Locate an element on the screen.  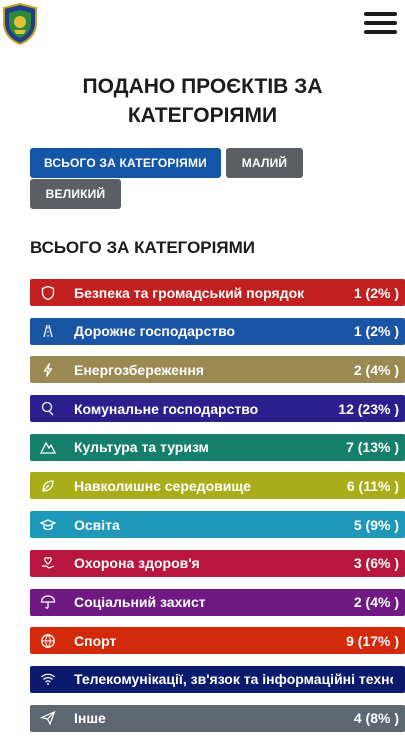
mountains-icon is located at coordinates (48, 447).